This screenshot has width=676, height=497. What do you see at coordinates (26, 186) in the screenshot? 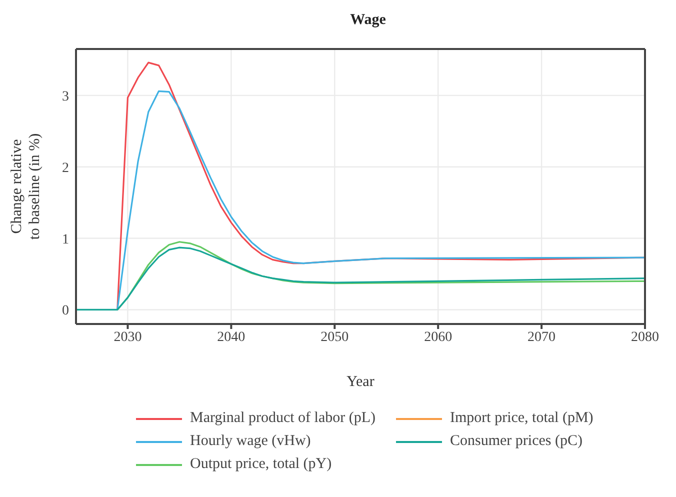
I see `y-axis-title: Change relative to baseline (in %)` at bounding box center [26, 186].